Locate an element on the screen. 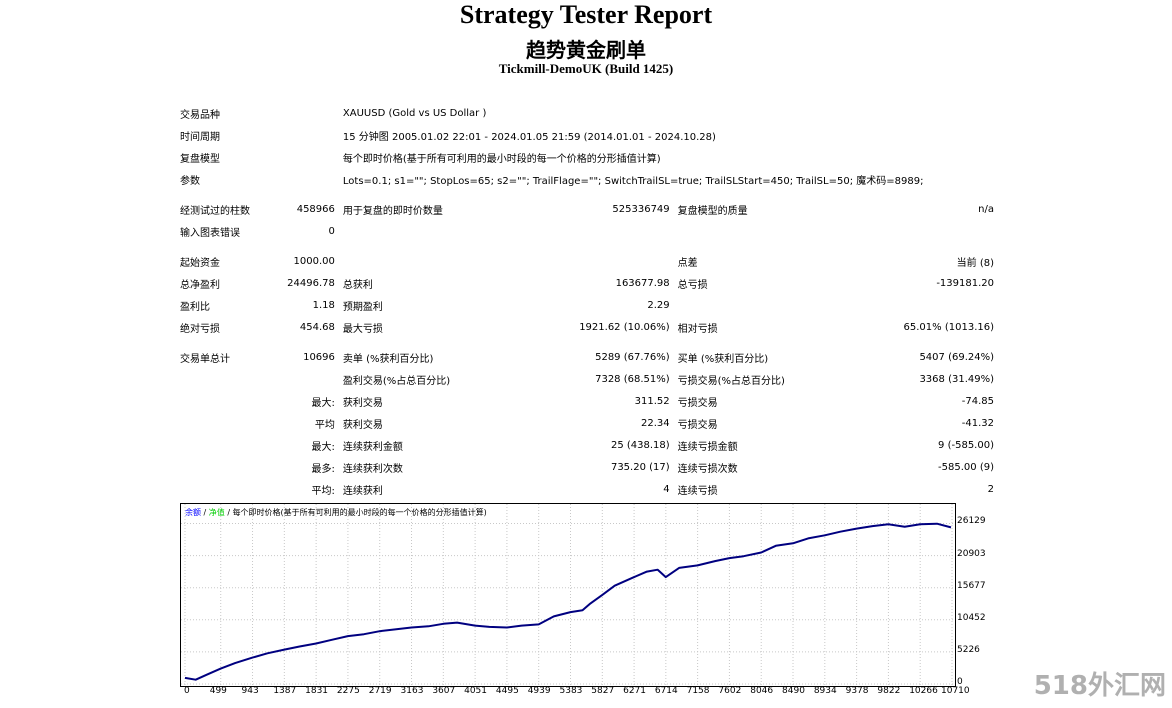  x-tick-label: 5383 is located at coordinates (571, 691).